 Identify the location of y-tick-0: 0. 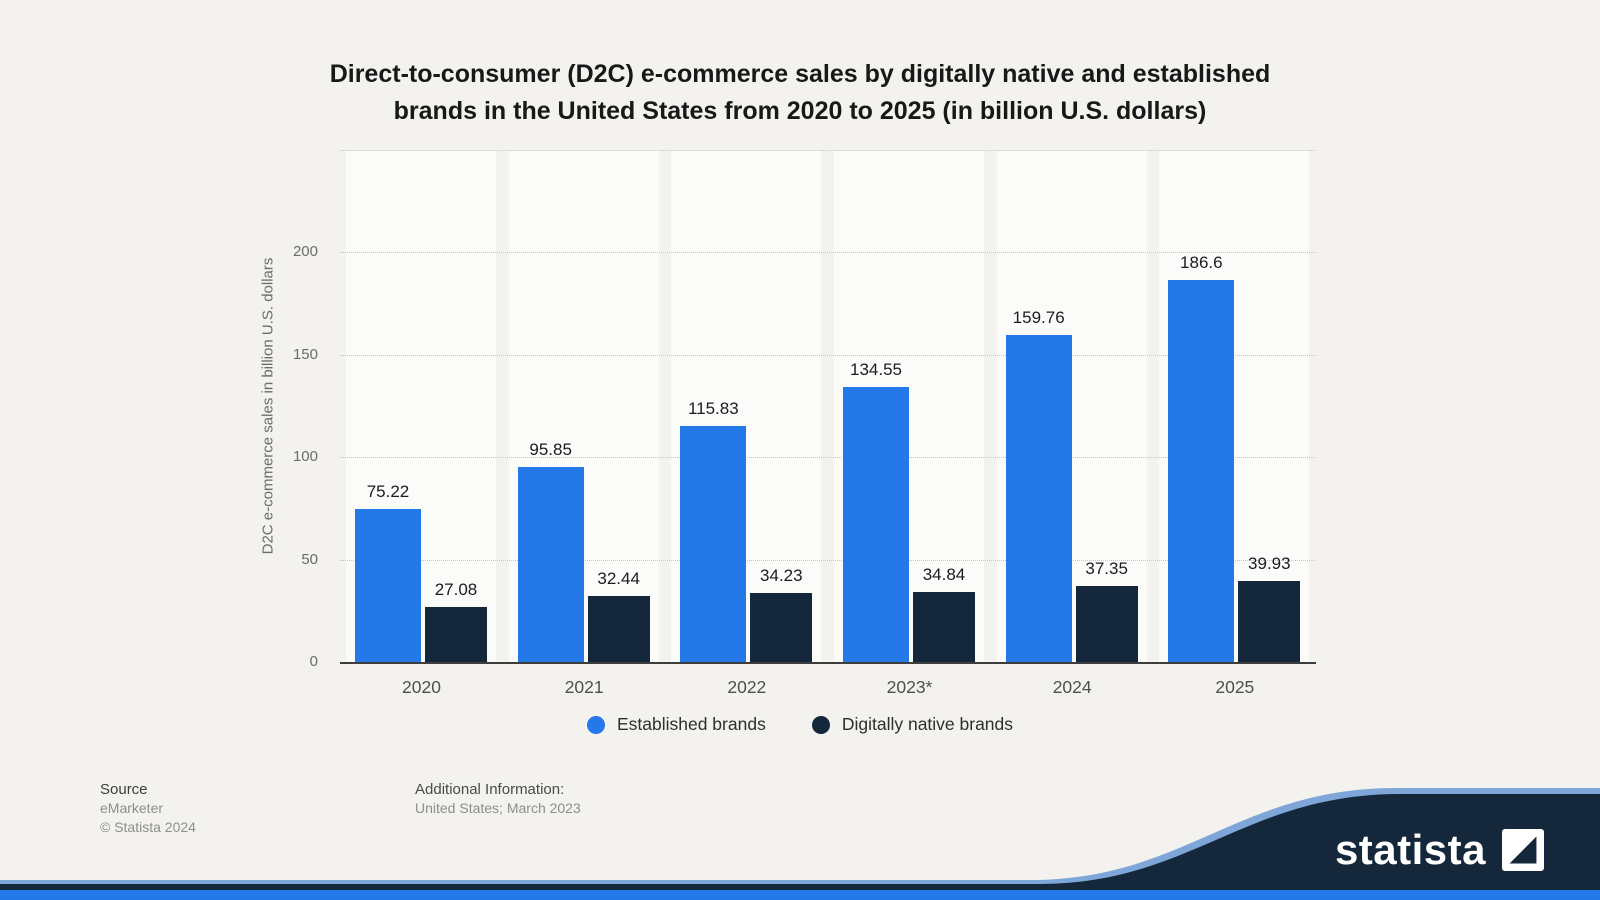
(313, 661).